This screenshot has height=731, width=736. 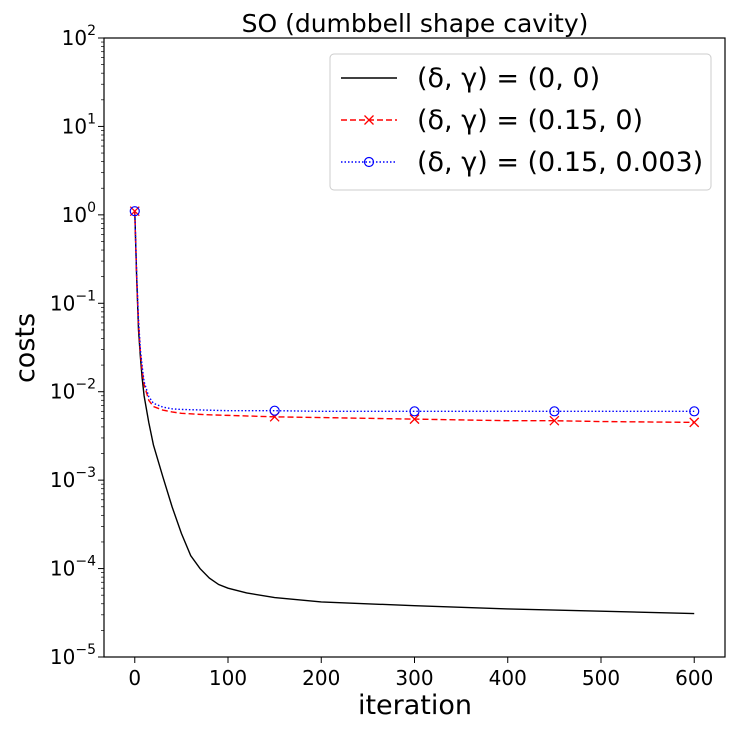 I want to click on y-tick-label: 10⁻³, so click(x=73, y=478).